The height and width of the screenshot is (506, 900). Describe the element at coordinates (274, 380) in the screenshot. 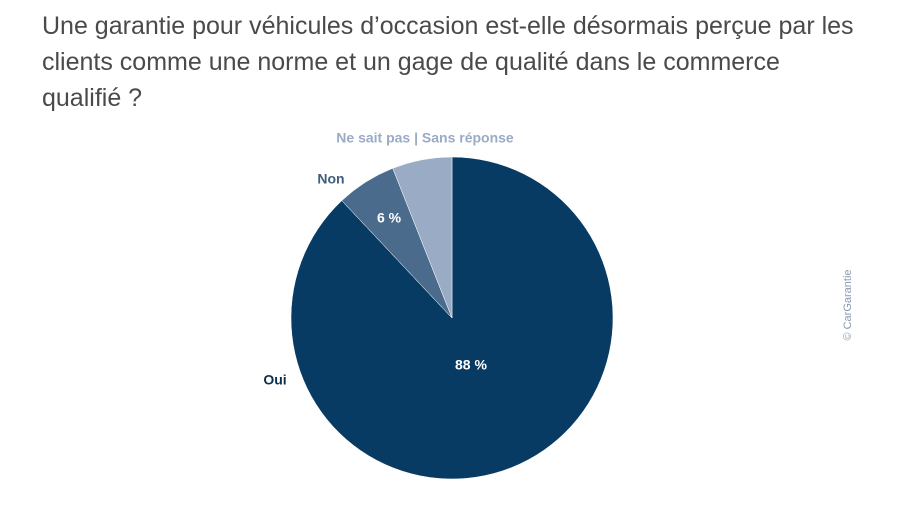

I see `category-label: Oui` at that location.